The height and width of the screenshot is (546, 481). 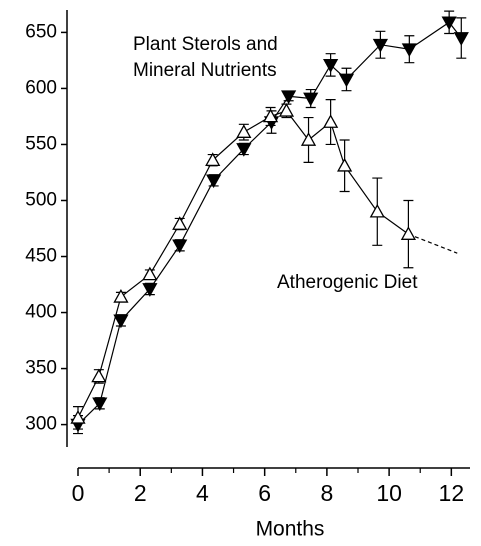 I want to click on x-tick-label: 10, so click(x=389, y=493).